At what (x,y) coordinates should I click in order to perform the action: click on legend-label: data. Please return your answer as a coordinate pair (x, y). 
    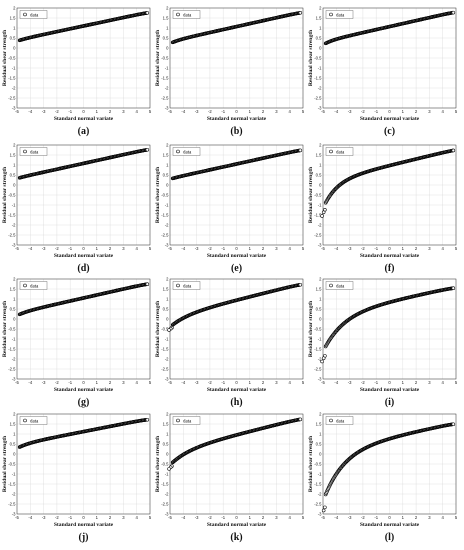
    Looking at the image, I should click on (340, 152).